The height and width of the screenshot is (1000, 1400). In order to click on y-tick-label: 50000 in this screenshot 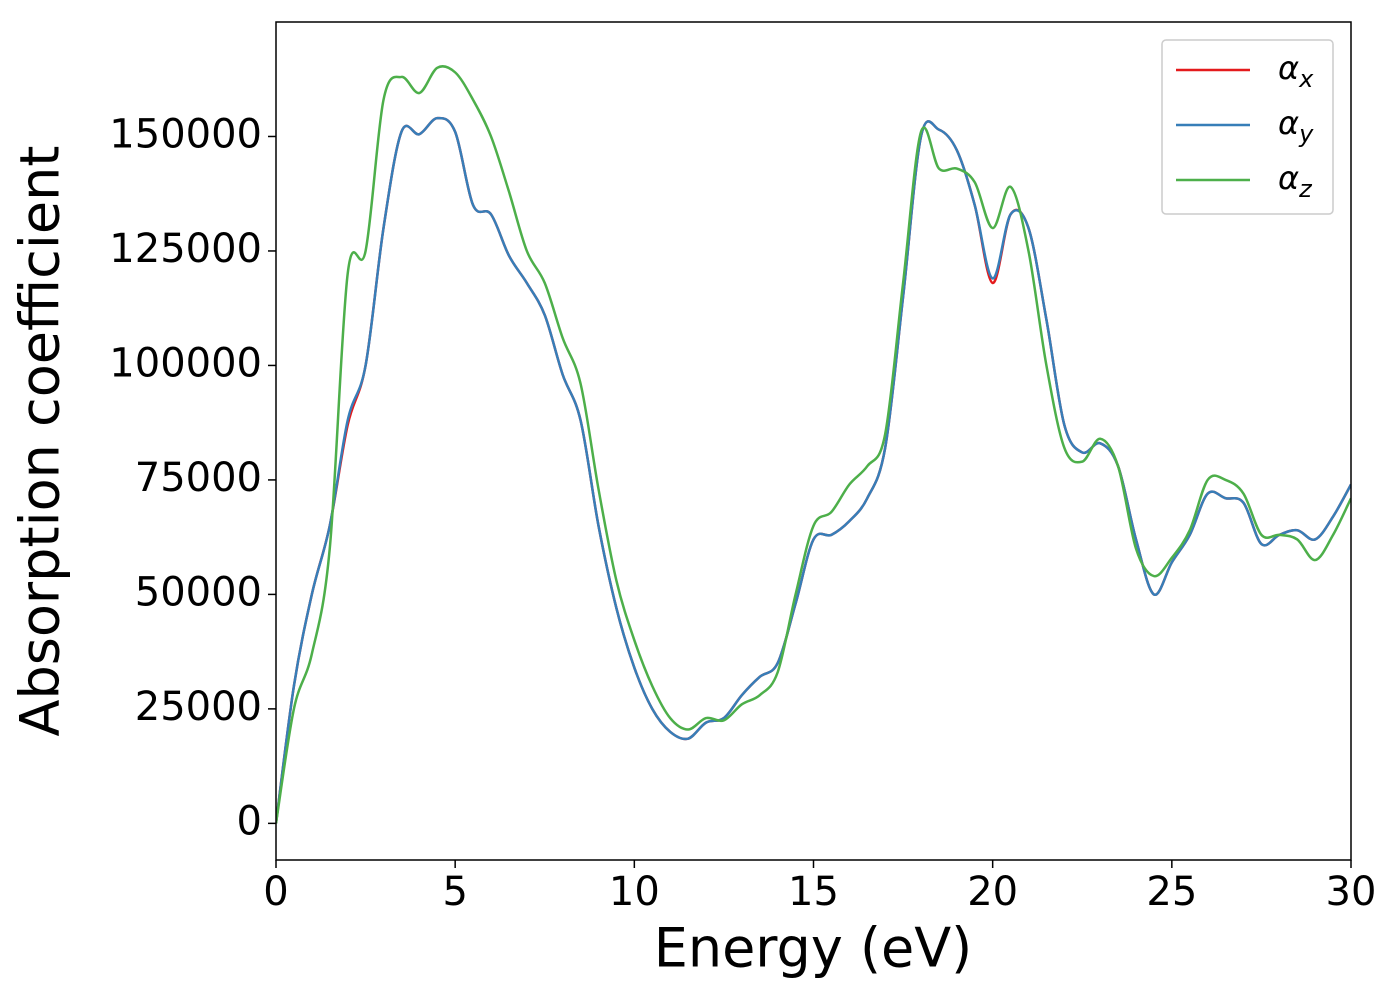, I will do `click(198, 592)`.